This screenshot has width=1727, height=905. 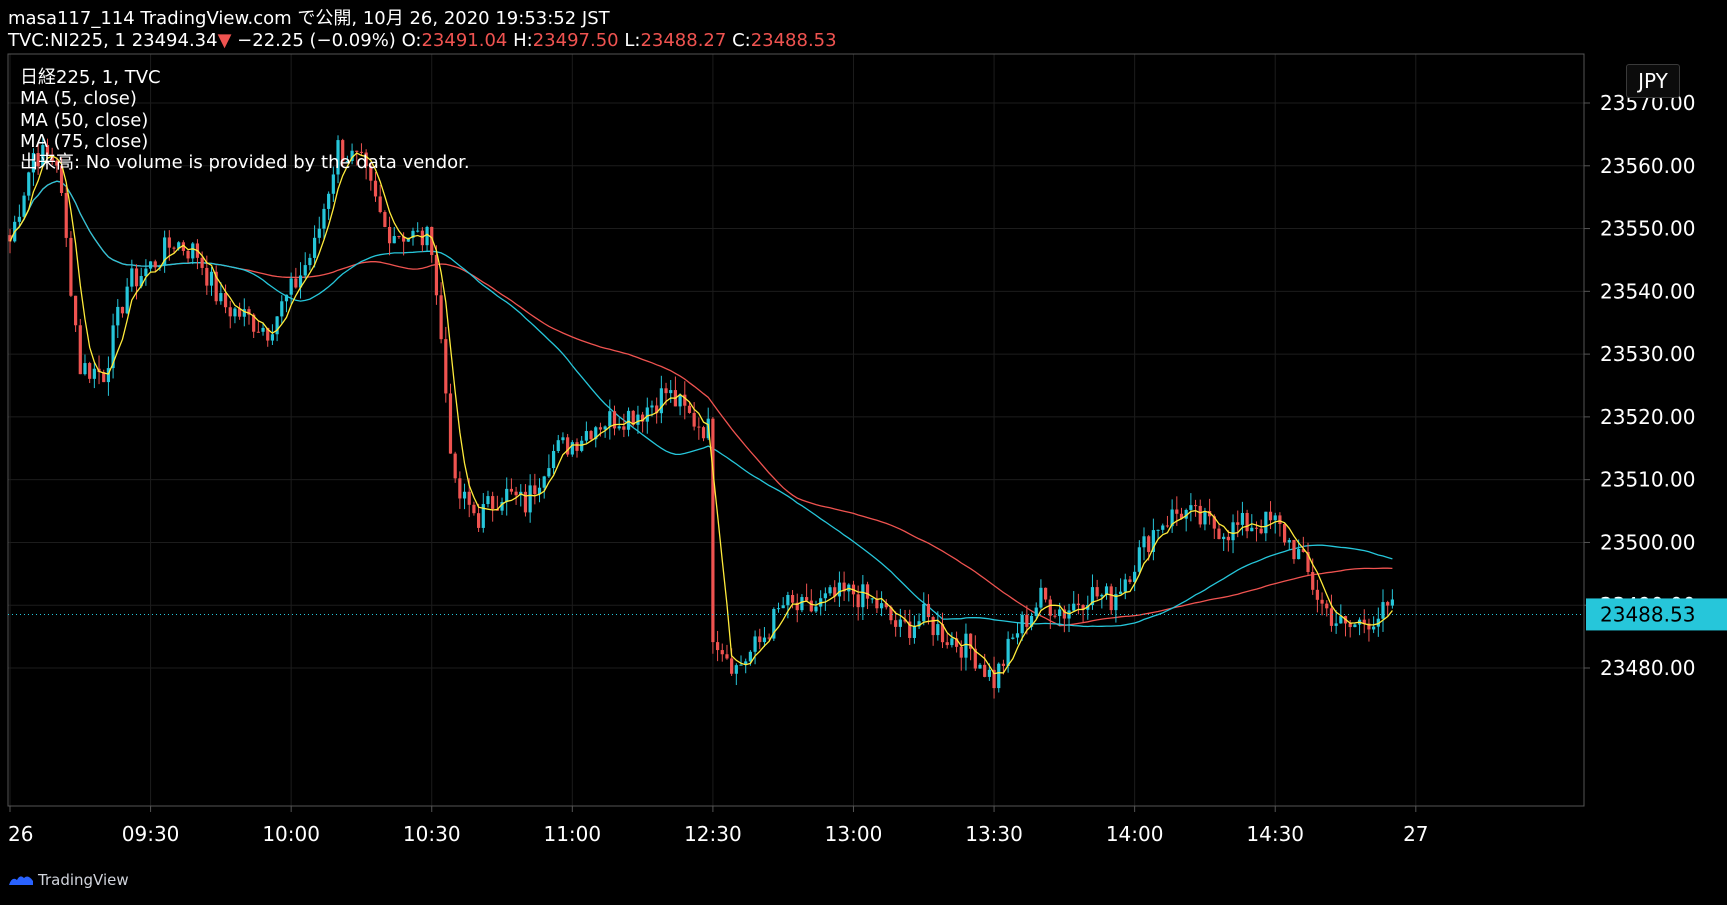 I want to click on time-tick-label: 11:00, so click(x=572, y=834).